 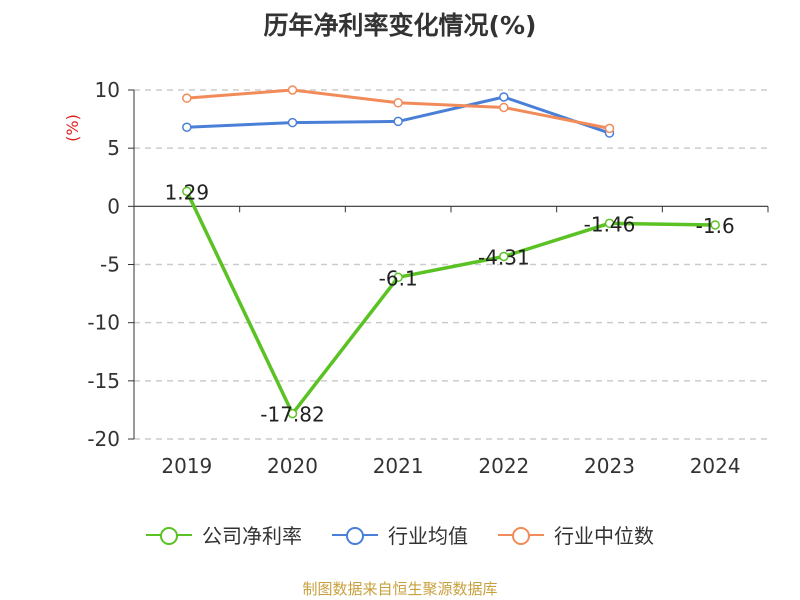 I want to click on legend-item: 行业均值, so click(x=400, y=534).